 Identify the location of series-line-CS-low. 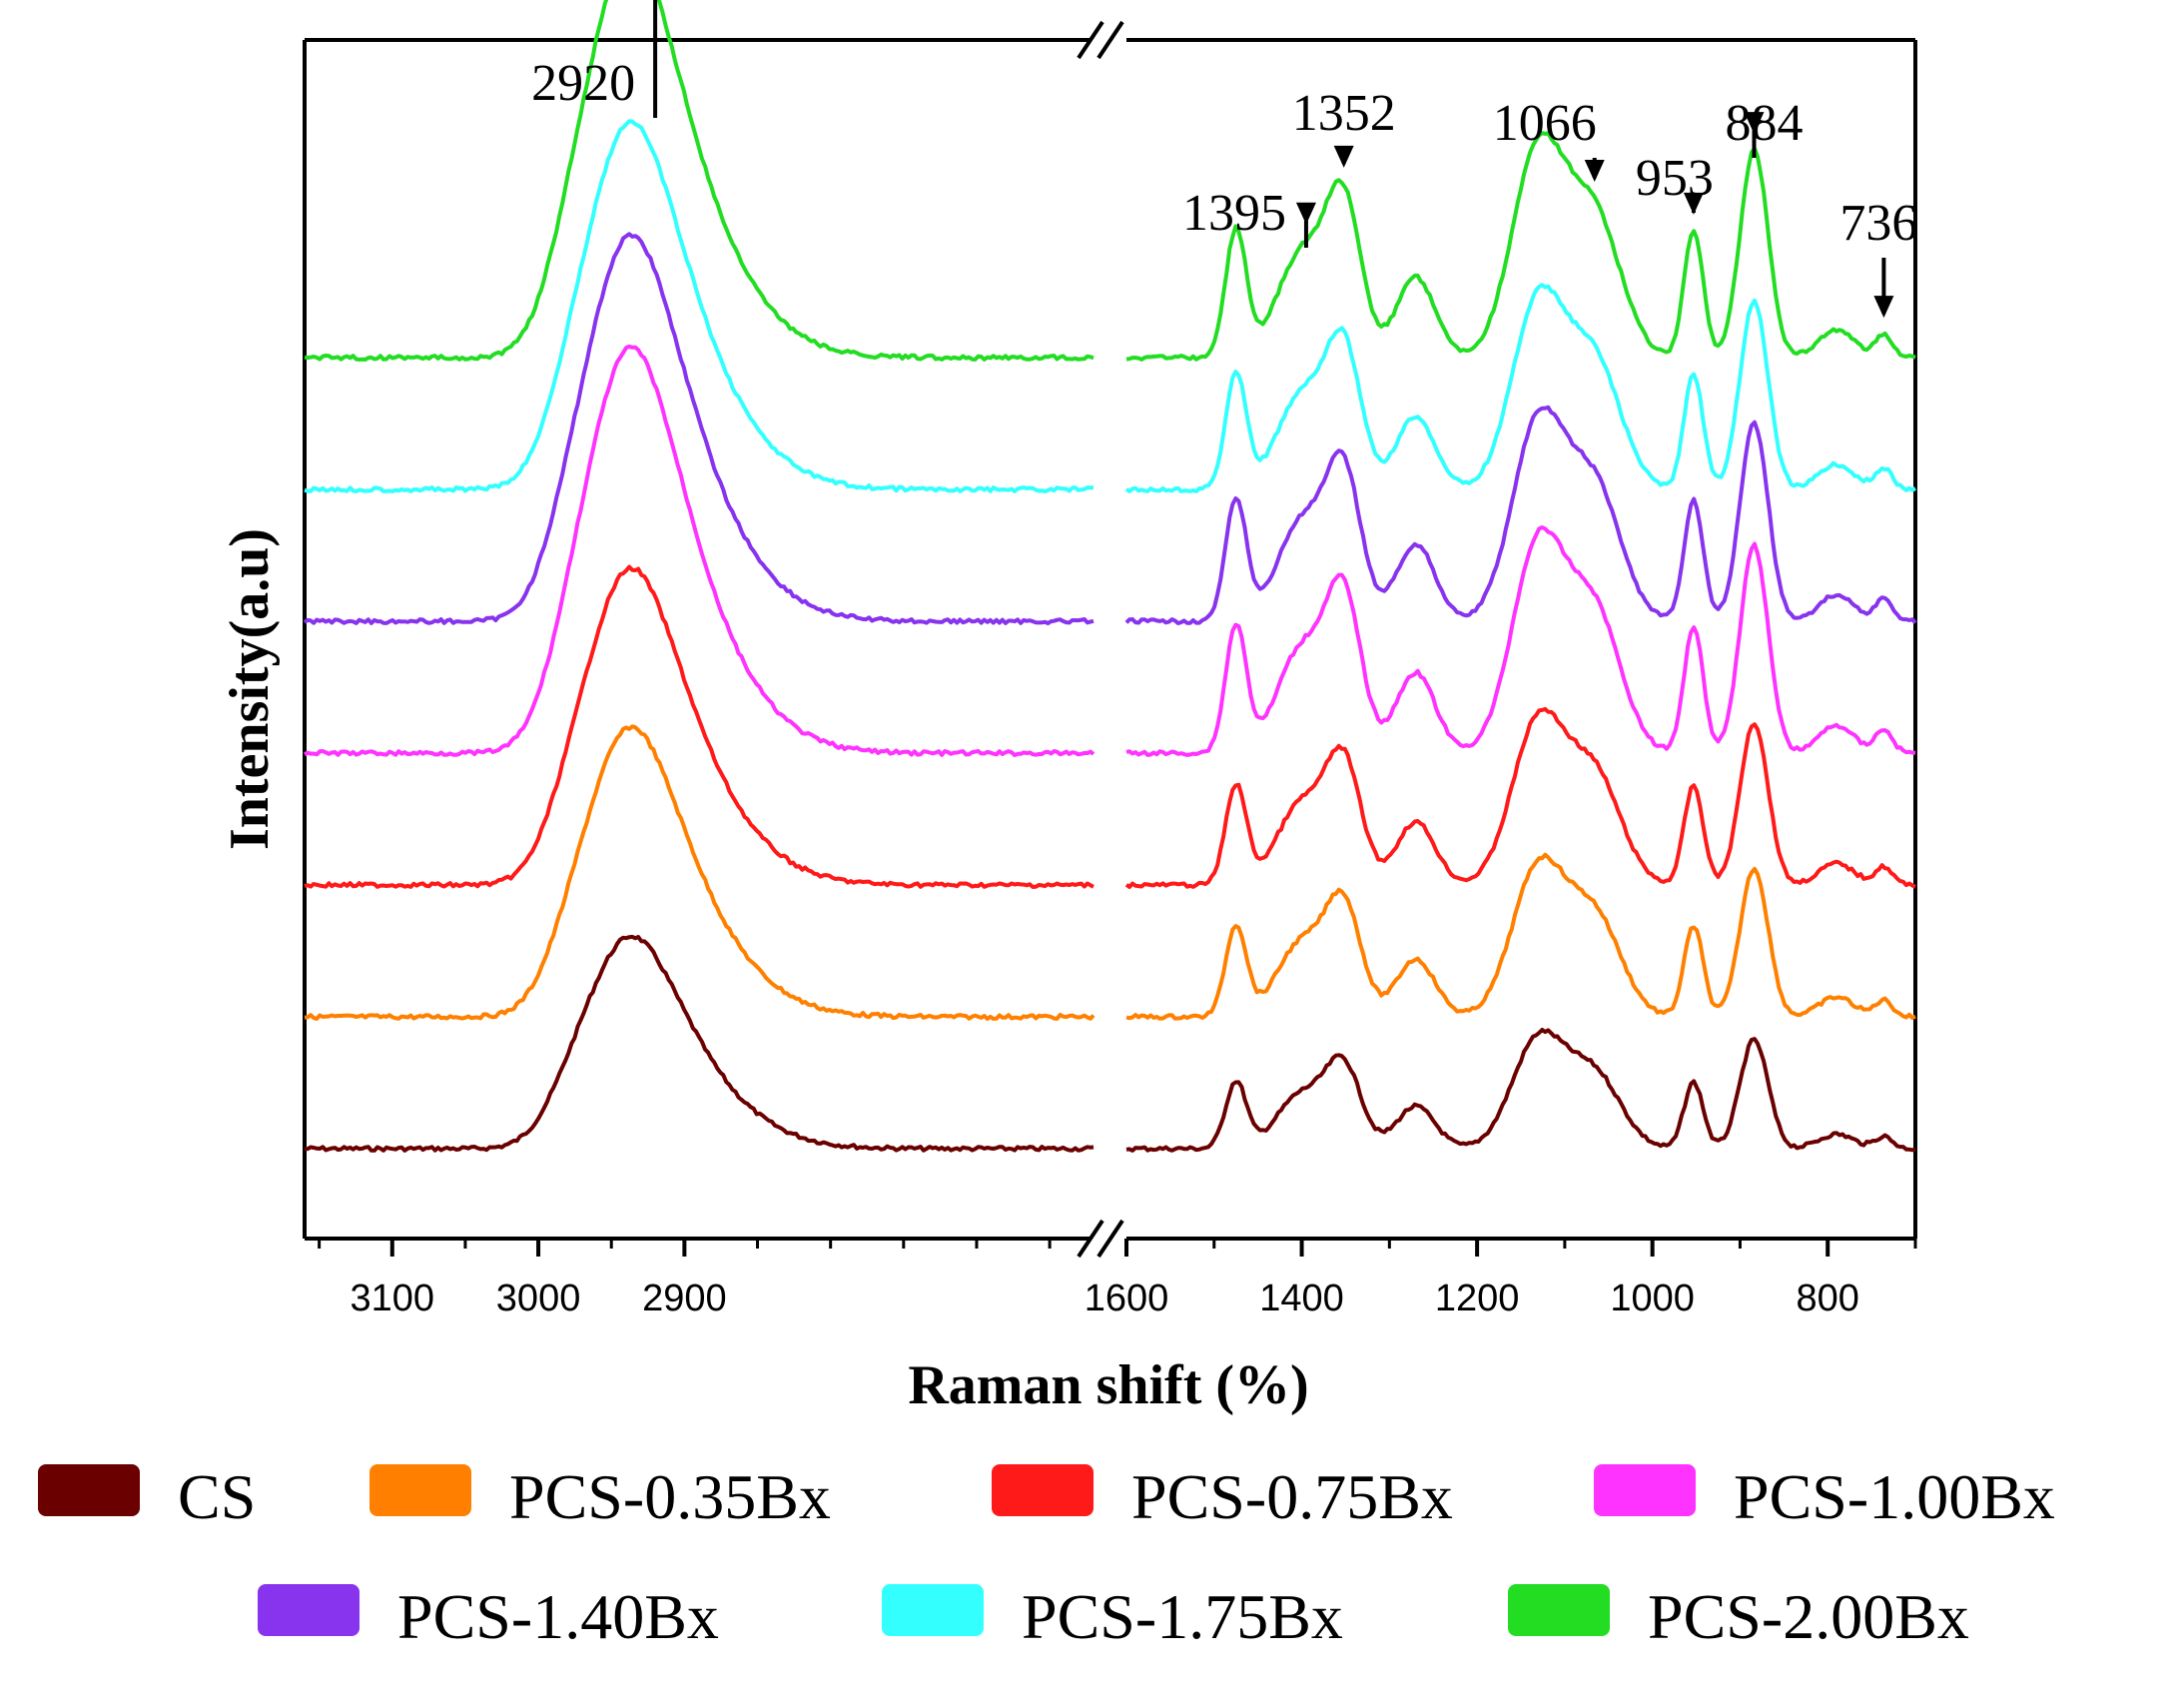
(1521, 1090).